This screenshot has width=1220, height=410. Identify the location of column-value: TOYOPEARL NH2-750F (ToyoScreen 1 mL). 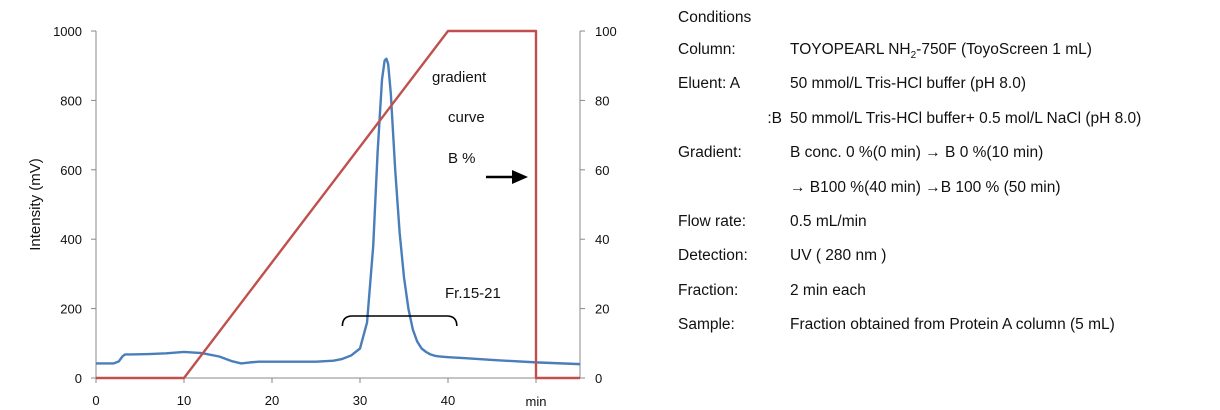
(941, 57).